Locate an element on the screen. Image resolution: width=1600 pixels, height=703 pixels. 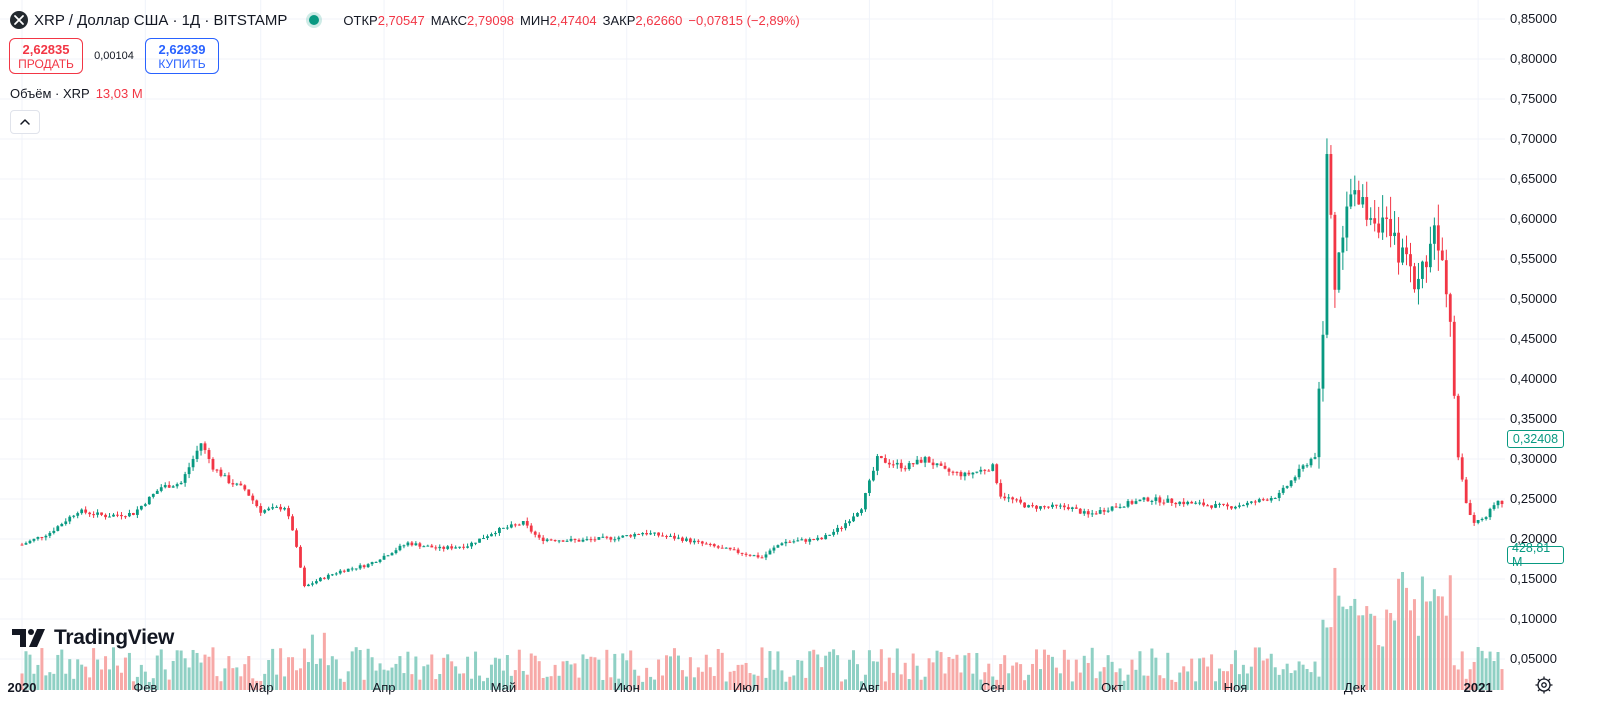
sell-button: 2,62835 ПРОДАТЬ is located at coordinates (46, 56).